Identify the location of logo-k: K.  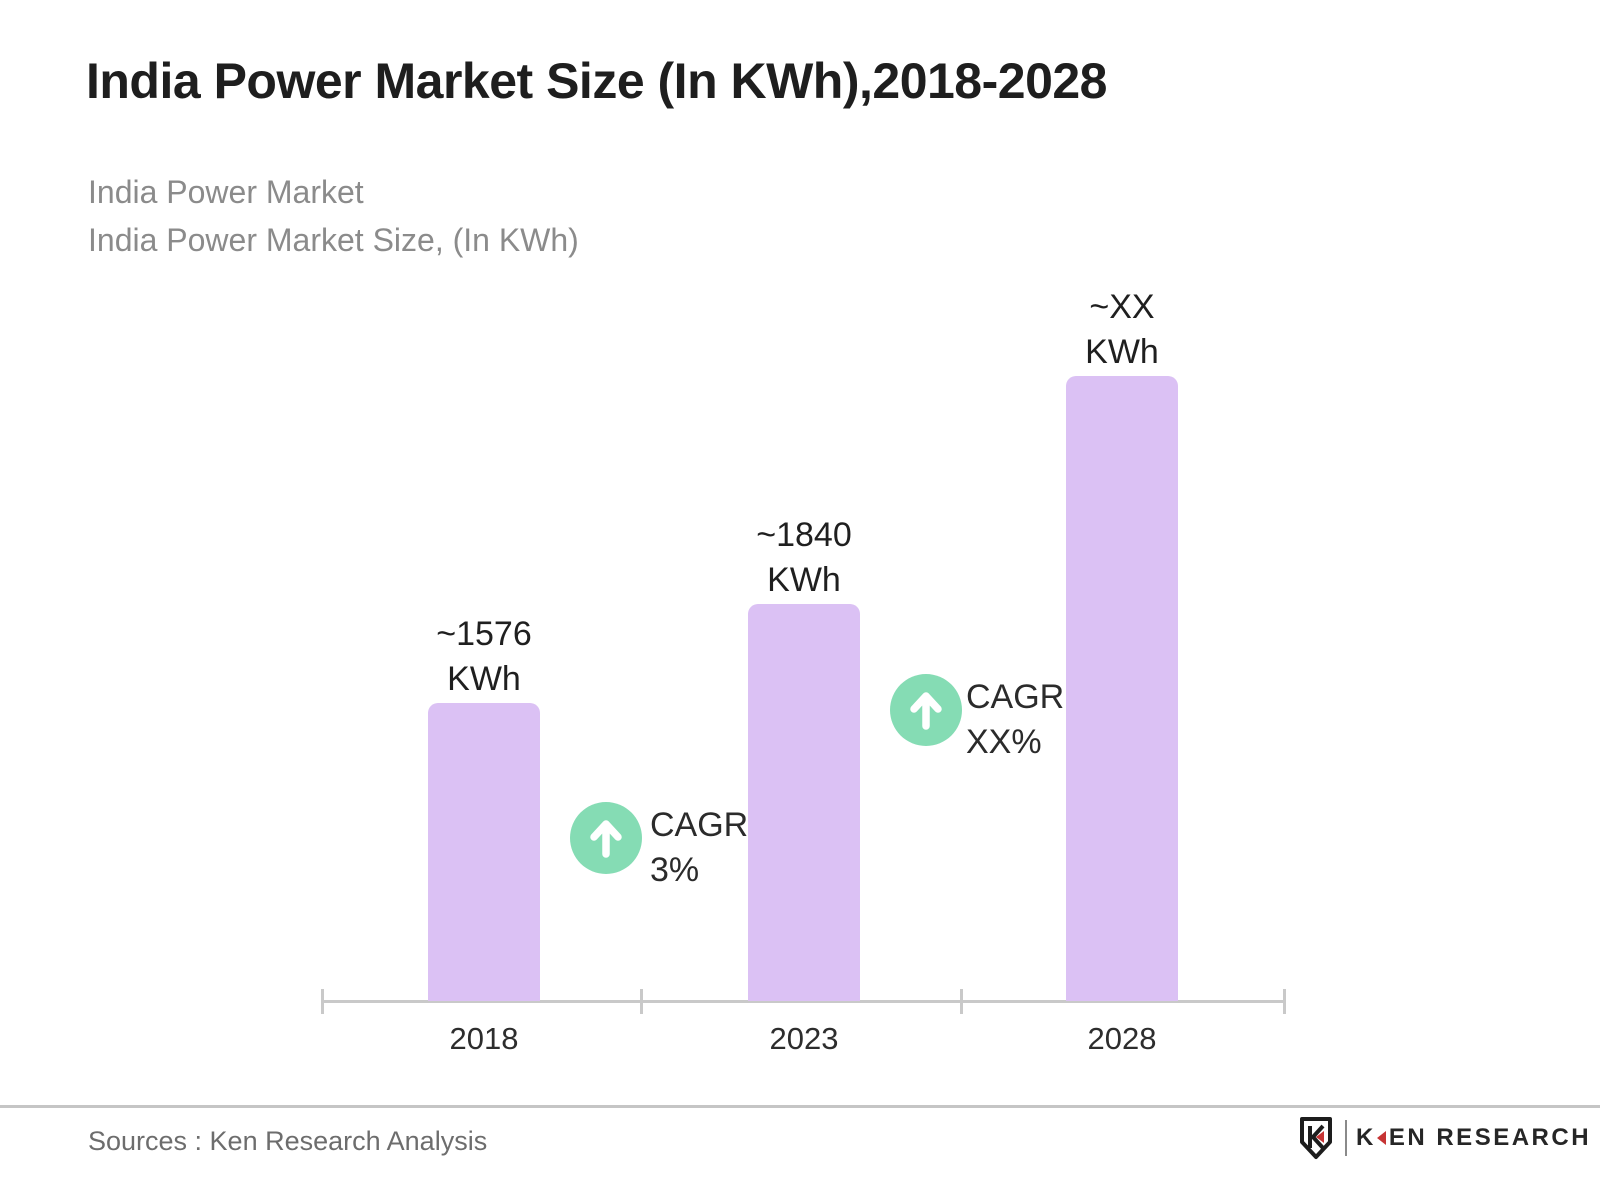
(1366, 1137).